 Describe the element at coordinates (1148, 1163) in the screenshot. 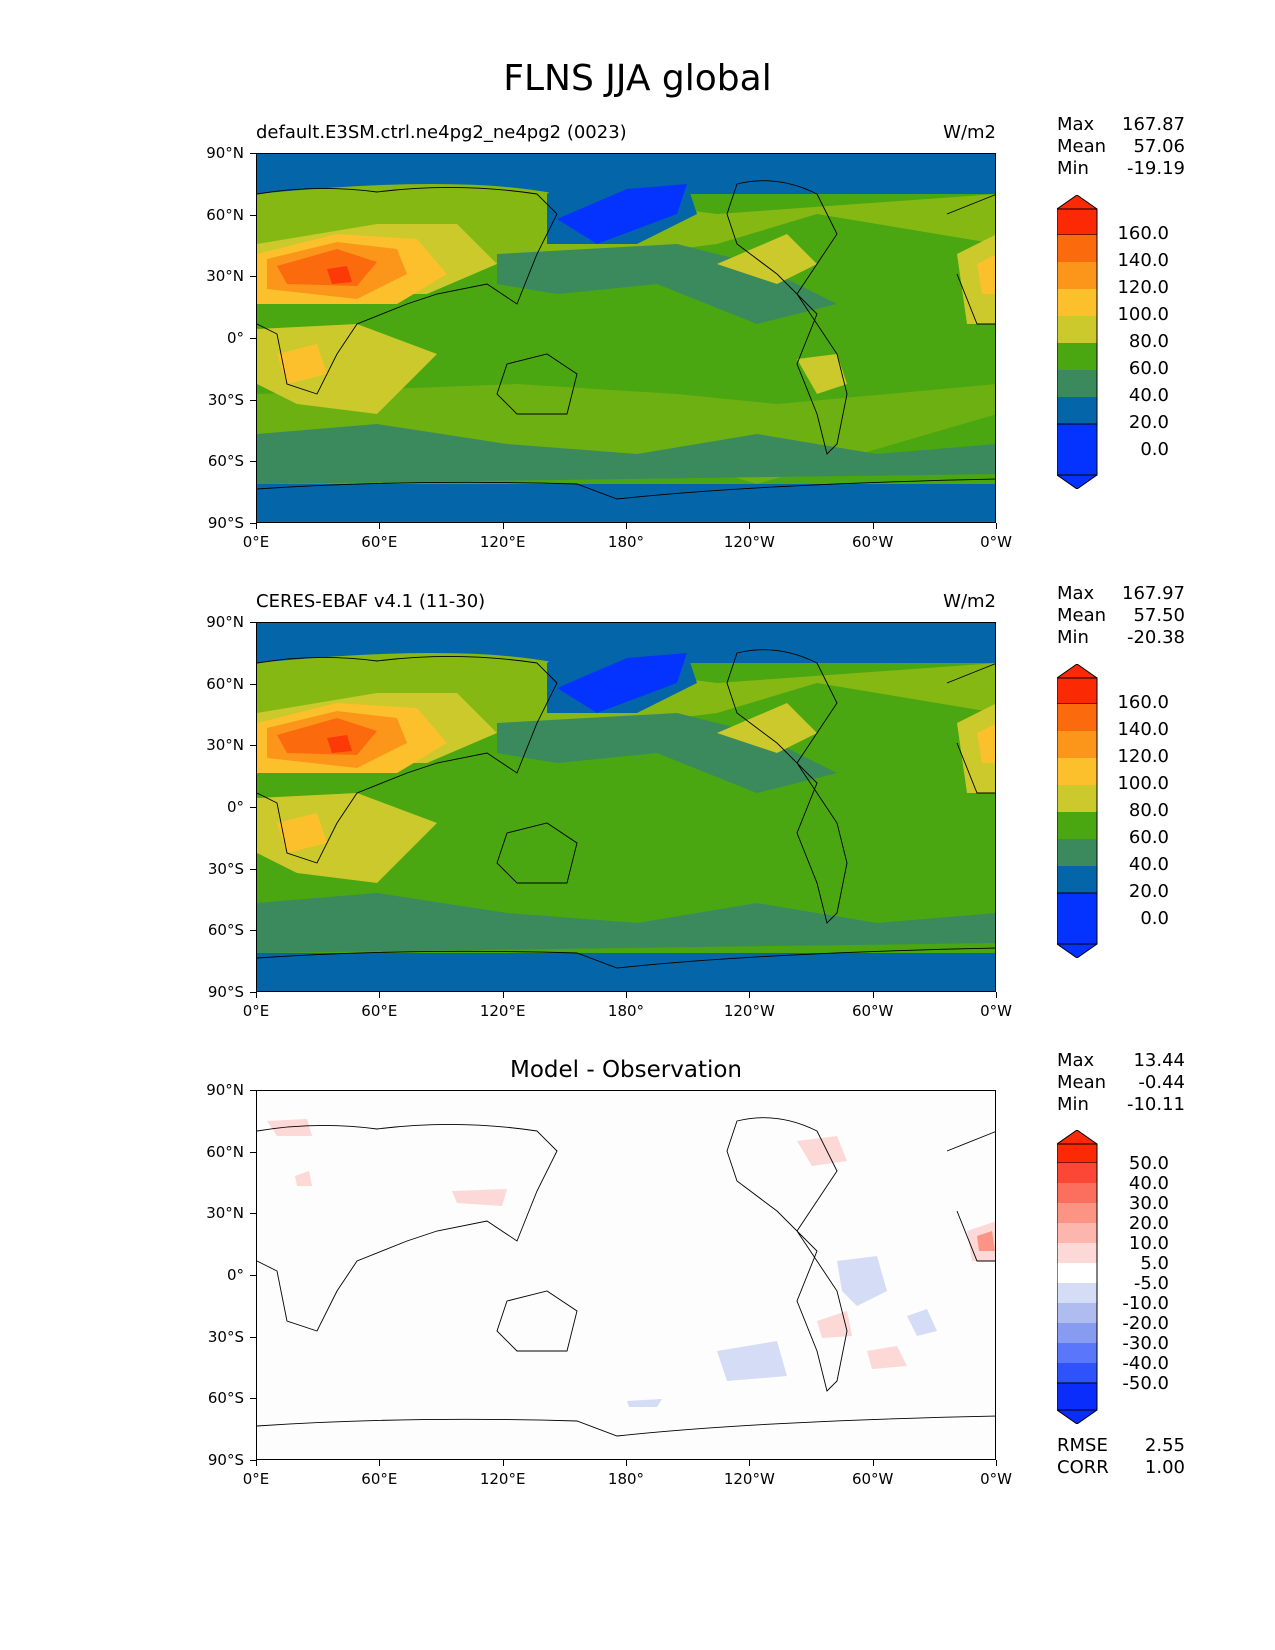

I see `colorbar-label: 50.0` at that location.